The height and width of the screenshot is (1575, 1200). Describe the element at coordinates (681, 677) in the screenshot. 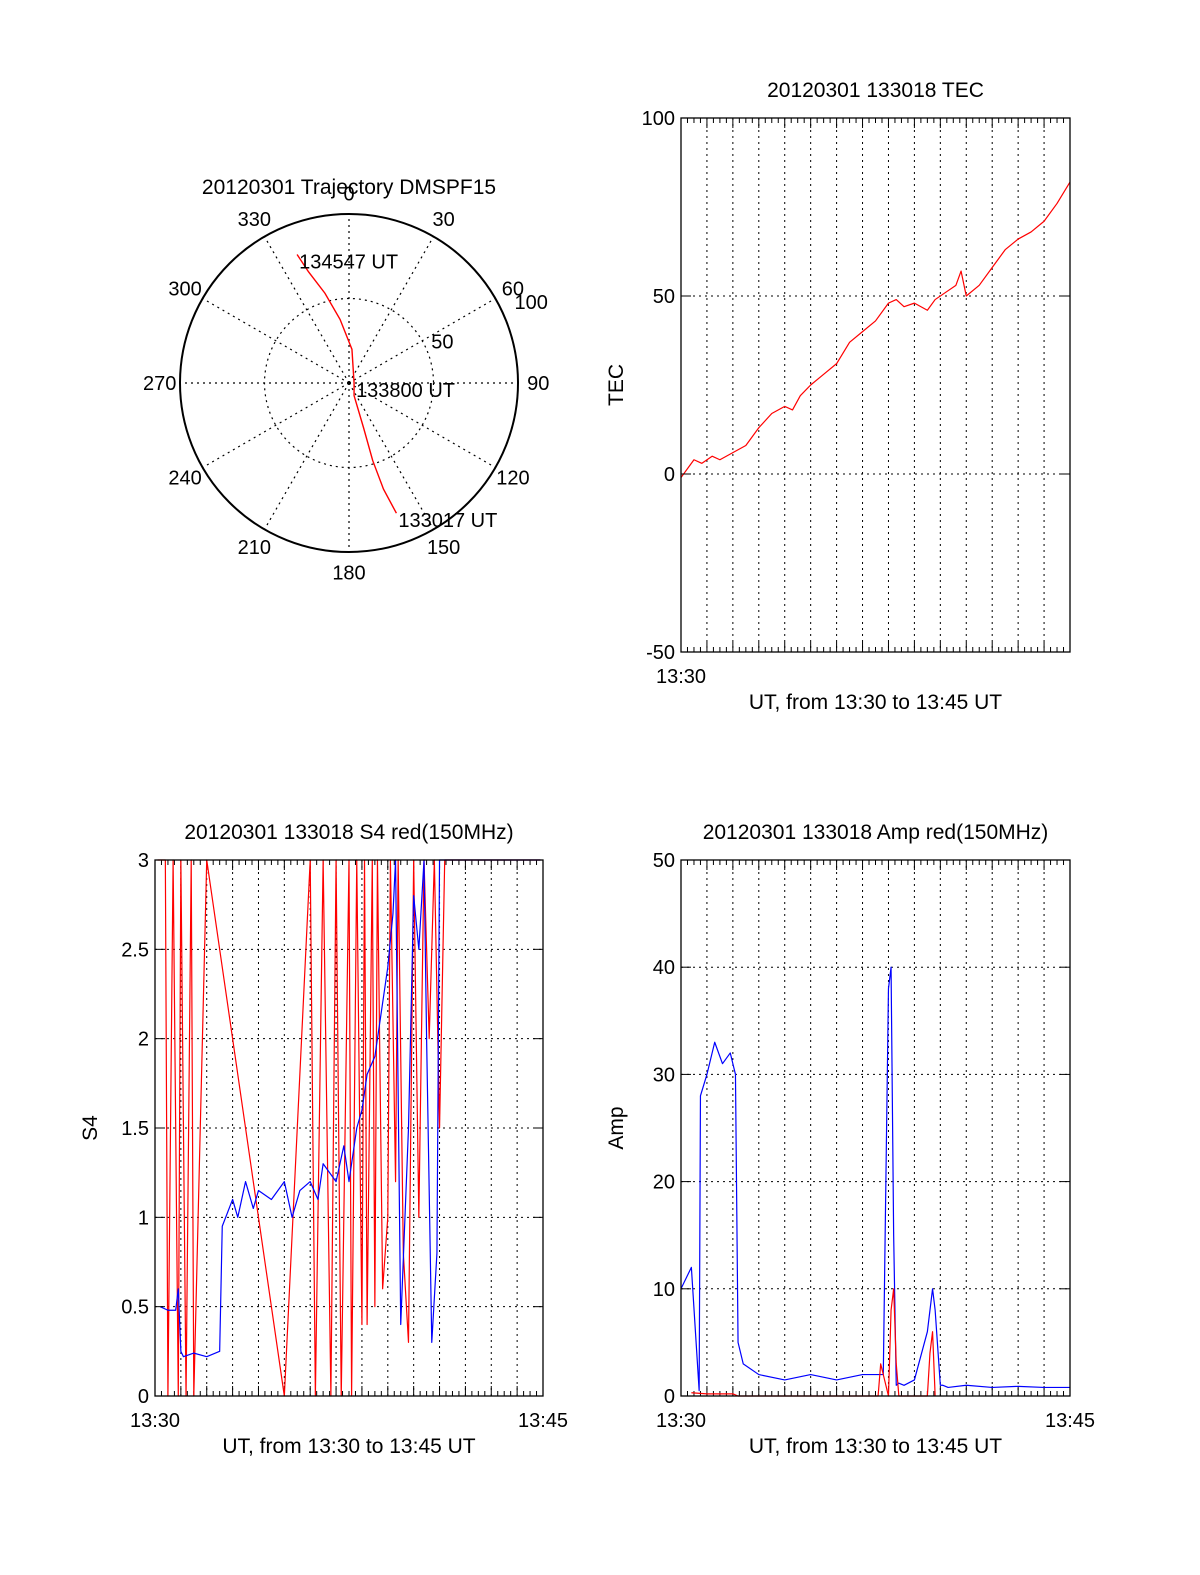

I see `tec-xtick-label-1330: 13:30` at that location.